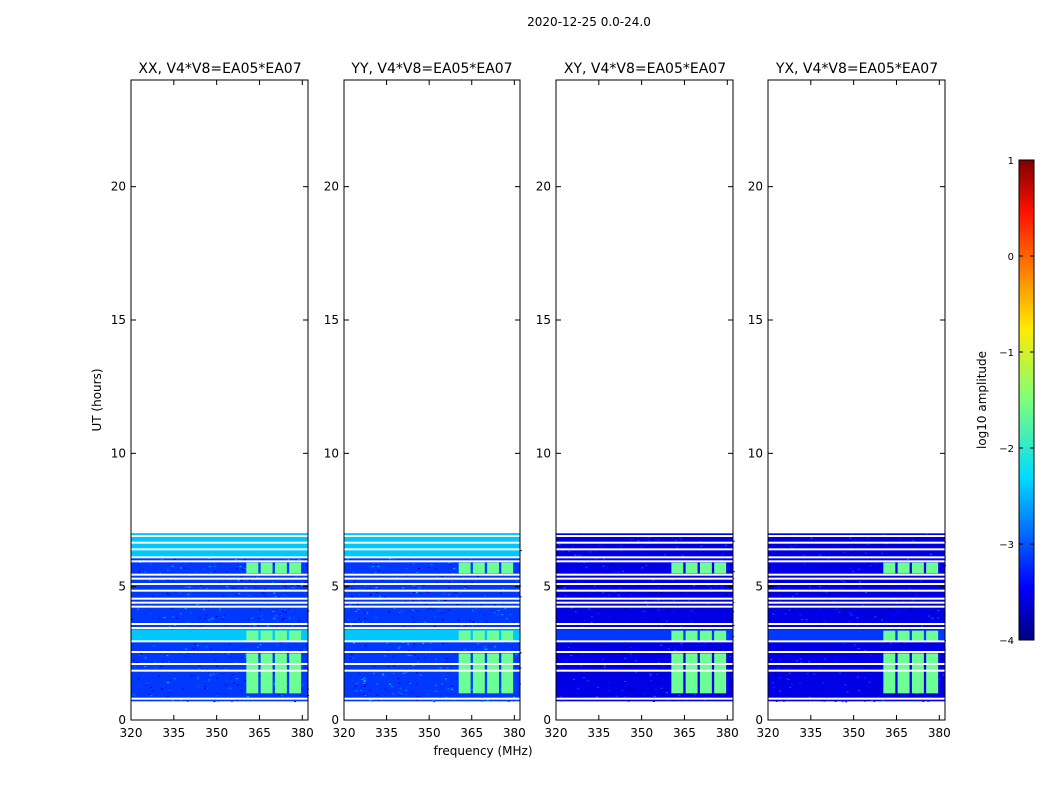  I want to click on panel-frame, so click(644, 400).